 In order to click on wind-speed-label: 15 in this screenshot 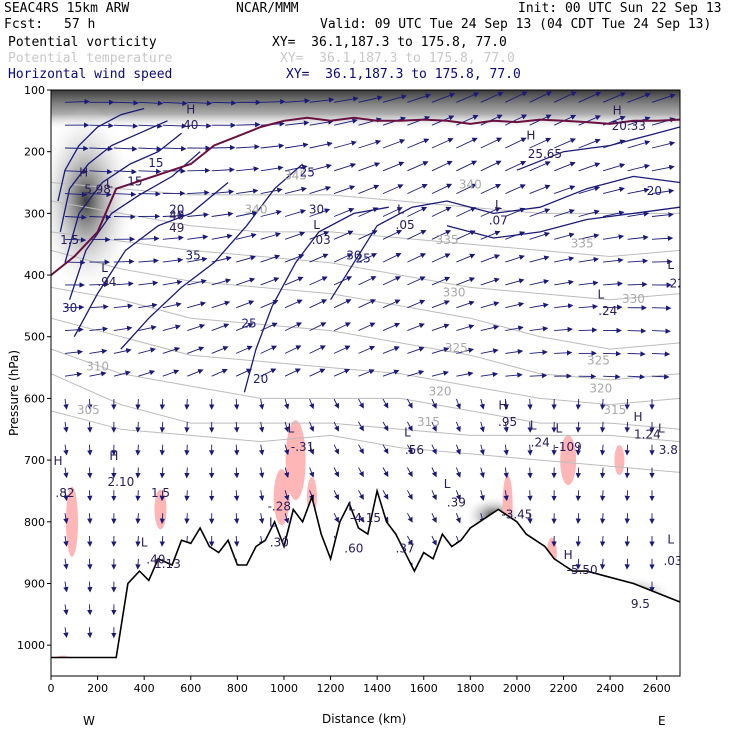, I will do `click(155, 163)`.